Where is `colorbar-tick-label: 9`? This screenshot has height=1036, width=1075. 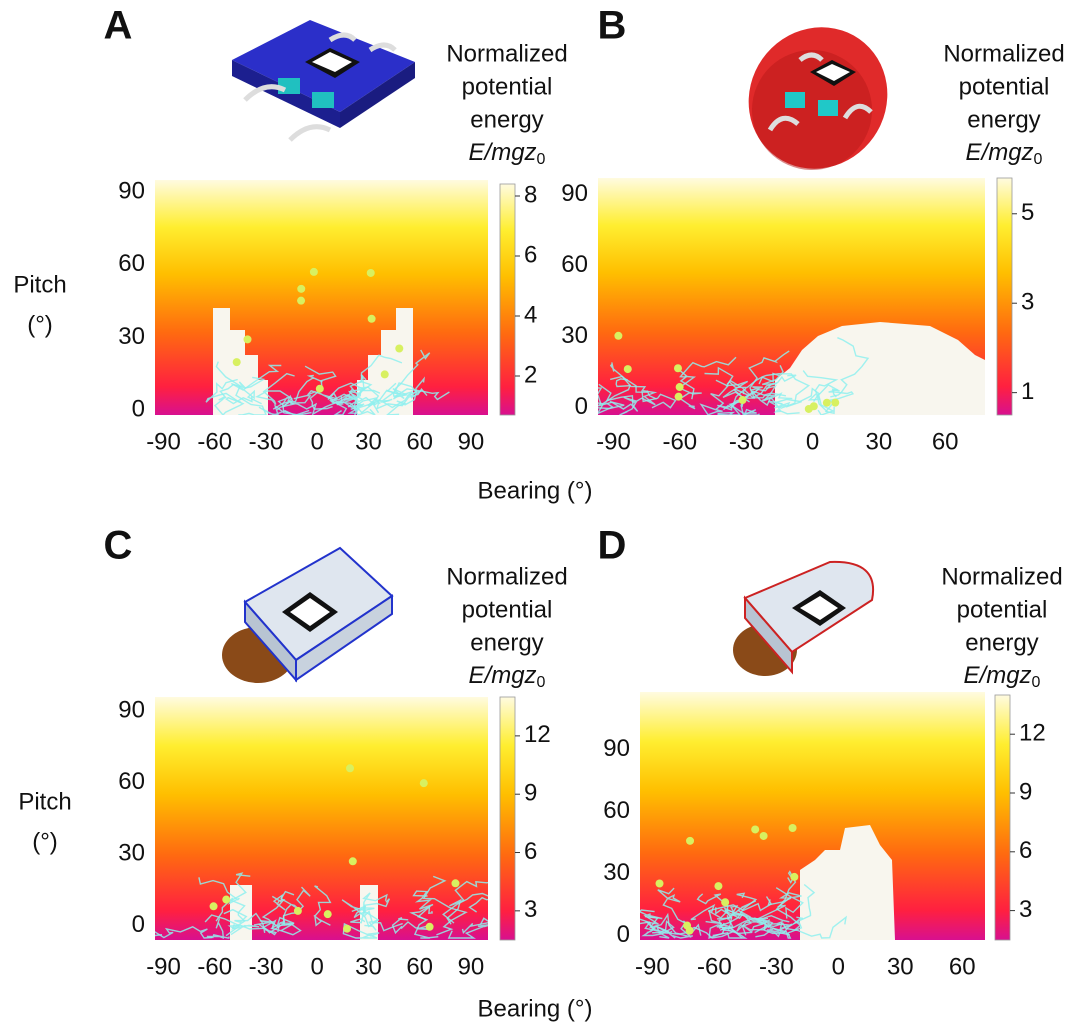
colorbar-tick-label: 9 is located at coordinates (530, 793).